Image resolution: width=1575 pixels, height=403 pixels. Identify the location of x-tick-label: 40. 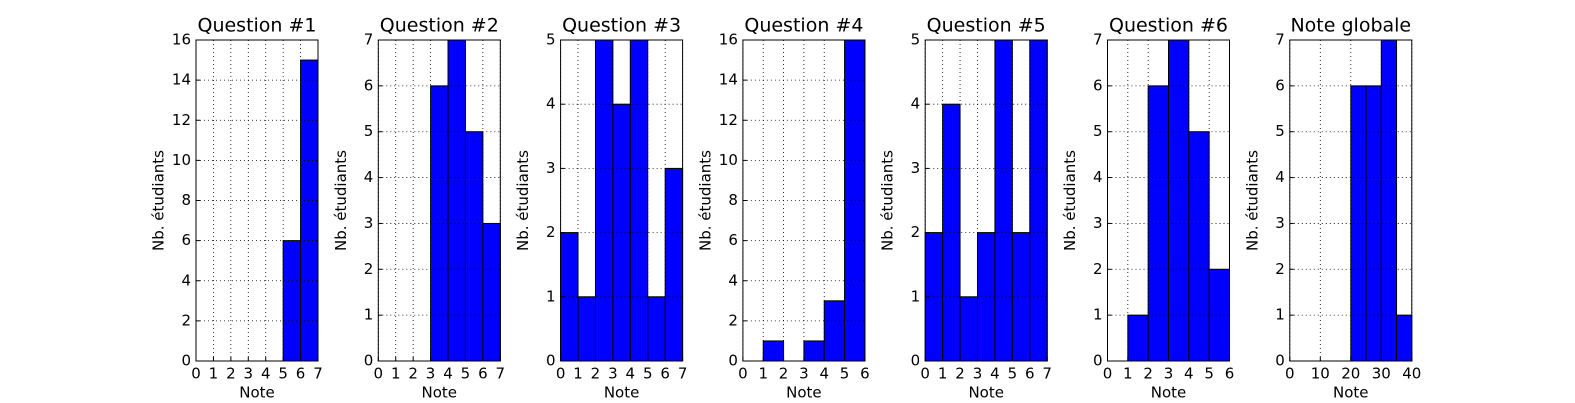
(1411, 374).